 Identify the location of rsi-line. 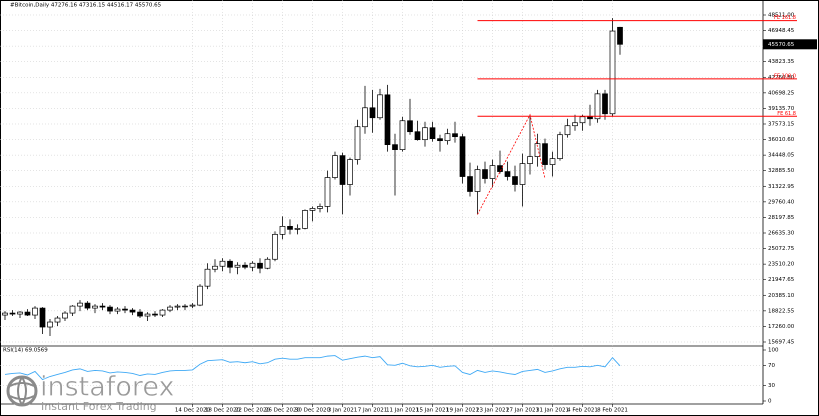
(312, 368).